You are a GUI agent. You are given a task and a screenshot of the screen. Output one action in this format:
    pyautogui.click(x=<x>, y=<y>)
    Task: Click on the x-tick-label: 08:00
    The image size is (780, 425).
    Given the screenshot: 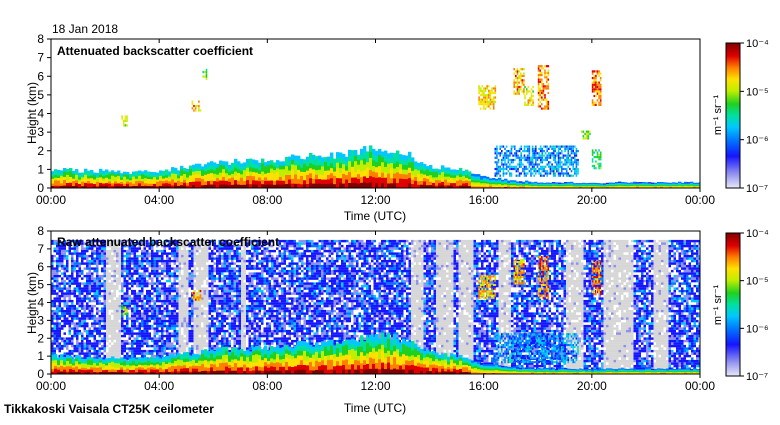 What is the action you would take?
    pyautogui.click(x=267, y=200)
    